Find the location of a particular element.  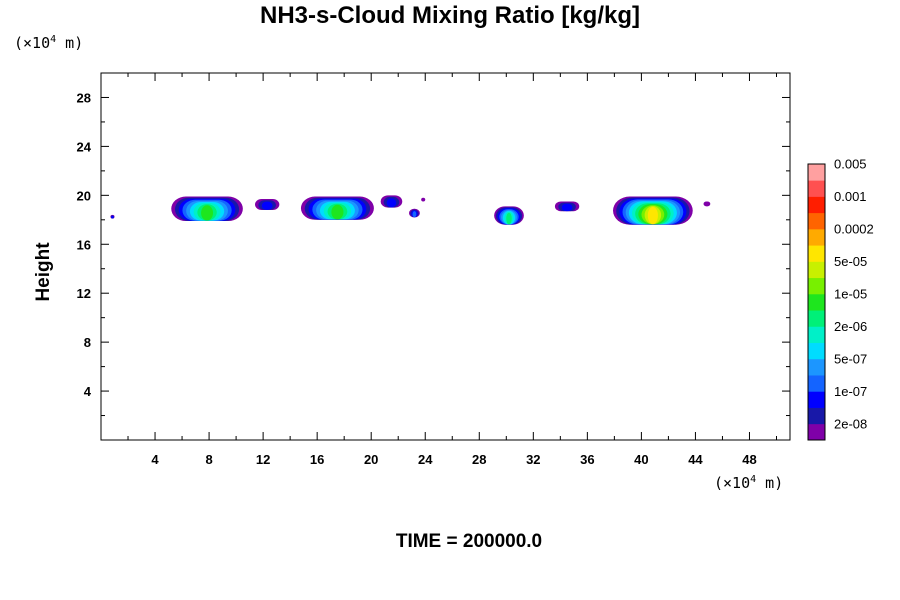

colorbar-frame is located at coordinates (816, 302).